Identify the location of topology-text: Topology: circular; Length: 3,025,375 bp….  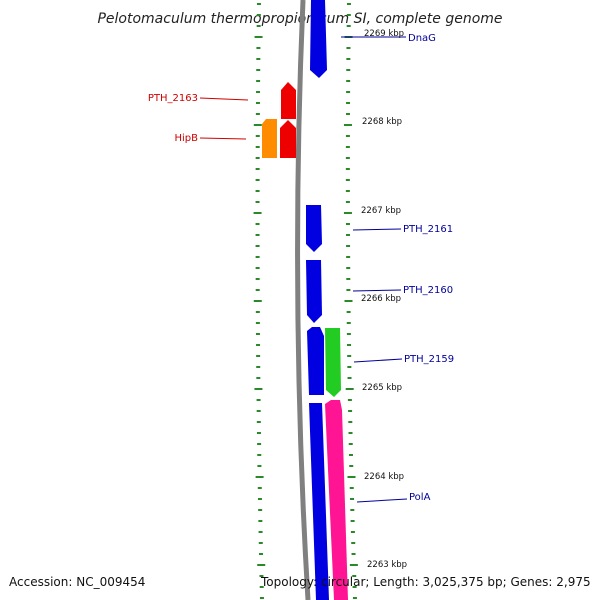
(425, 582).